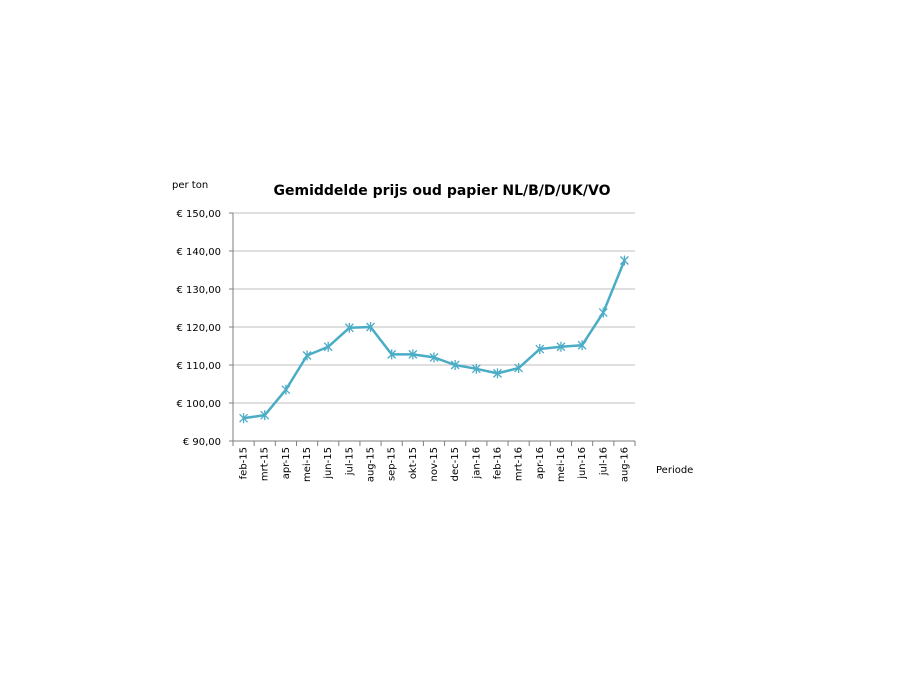 The image size is (900, 675). Describe the element at coordinates (674, 470) in the screenshot. I see `x-axis-title: Periode` at that location.